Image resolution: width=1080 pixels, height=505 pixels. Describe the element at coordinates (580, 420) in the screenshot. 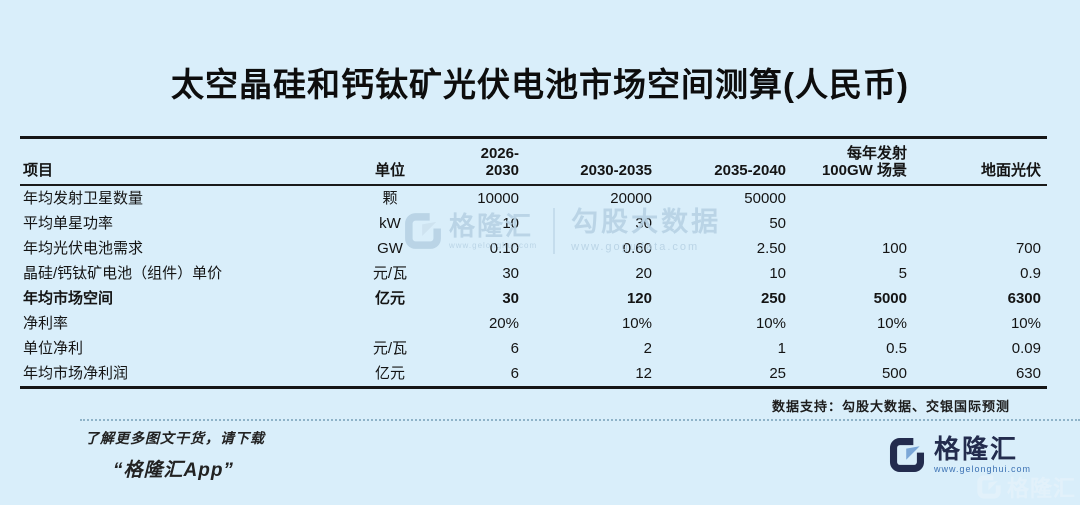

I see `dotted-divider` at that location.